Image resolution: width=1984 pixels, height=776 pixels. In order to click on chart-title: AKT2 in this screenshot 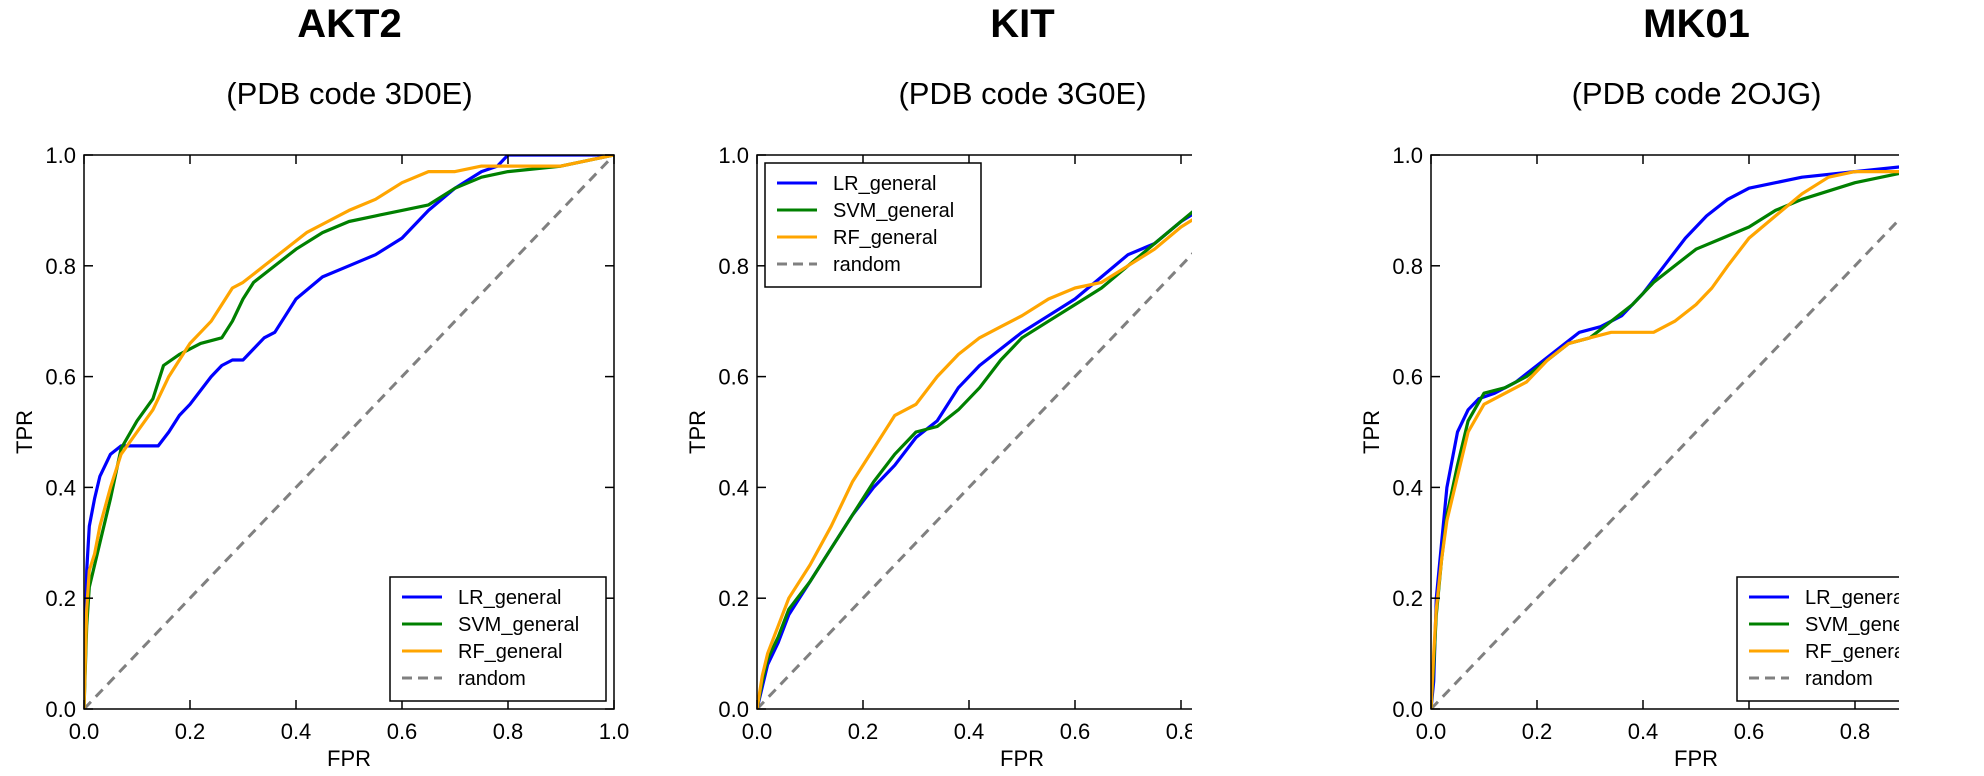, I will do `click(349, 24)`.